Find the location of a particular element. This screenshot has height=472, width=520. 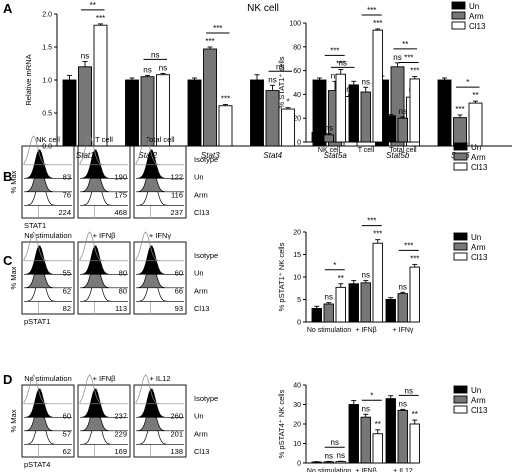

bracket-label: * is located at coordinates (371, 395).